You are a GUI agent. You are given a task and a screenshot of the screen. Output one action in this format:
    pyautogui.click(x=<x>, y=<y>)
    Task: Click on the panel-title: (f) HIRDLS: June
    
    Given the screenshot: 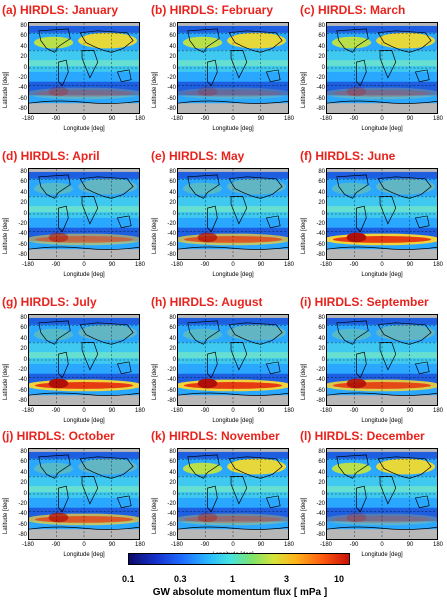 What is the action you would take?
    pyautogui.click(x=348, y=156)
    